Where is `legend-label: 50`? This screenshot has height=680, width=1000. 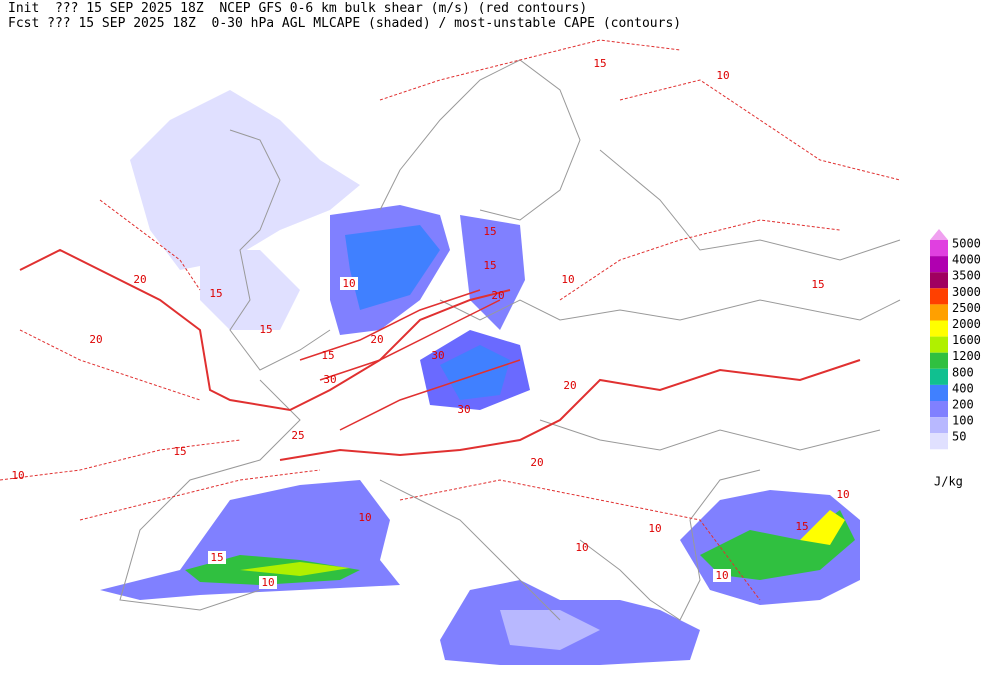 legend-label: 50 is located at coordinates (959, 437).